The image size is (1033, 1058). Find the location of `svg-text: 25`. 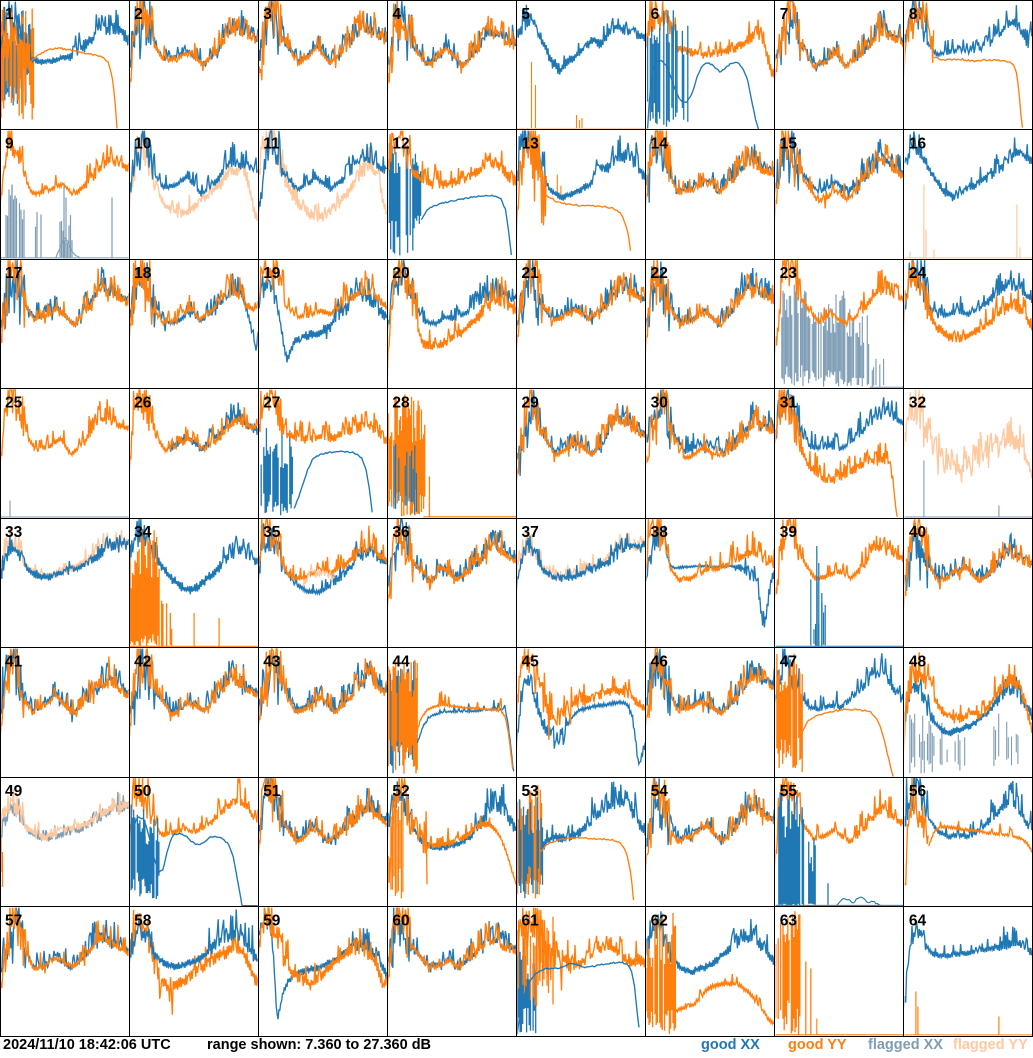

svg-text: 25 is located at coordinates (14, 403).